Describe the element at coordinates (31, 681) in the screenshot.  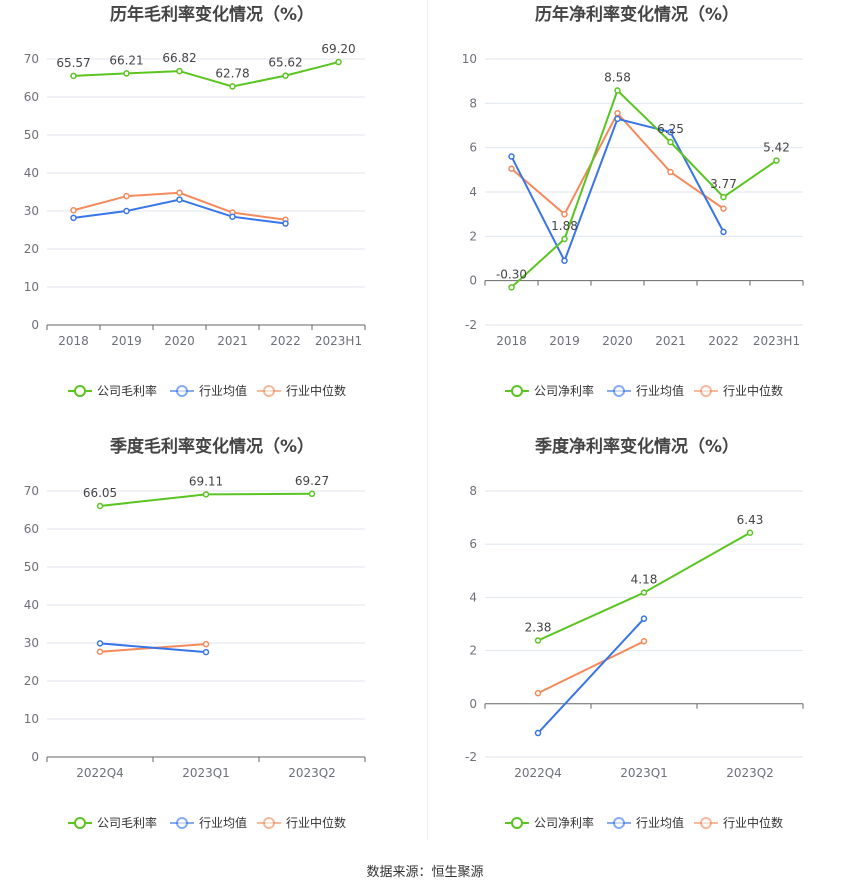
I see `y-tick-label: 20` at that location.